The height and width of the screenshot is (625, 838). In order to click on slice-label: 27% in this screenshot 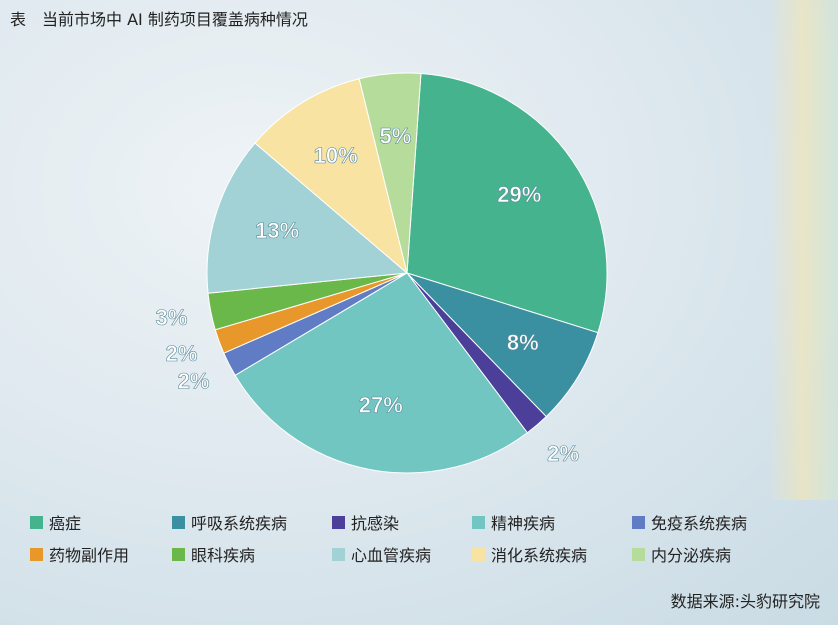, I will do `click(381, 404)`.